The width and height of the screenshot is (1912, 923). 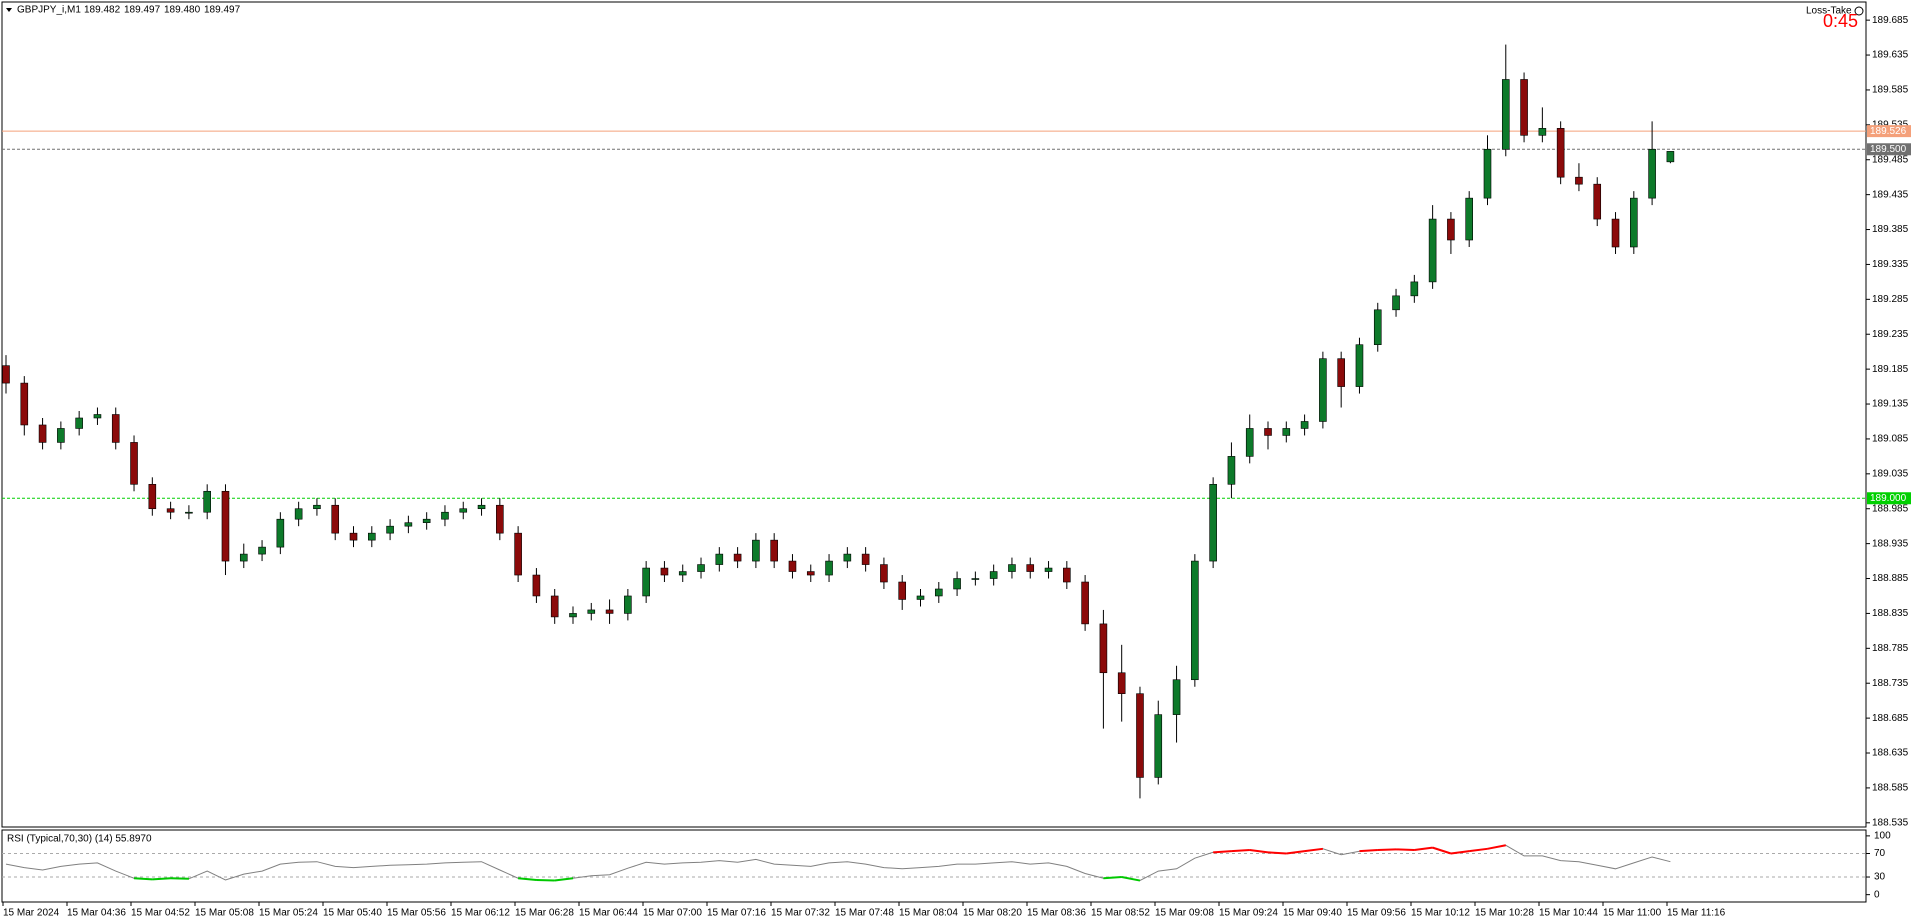 I want to click on x-tick-label: 15 Mar 11:16, so click(x=1696, y=913).